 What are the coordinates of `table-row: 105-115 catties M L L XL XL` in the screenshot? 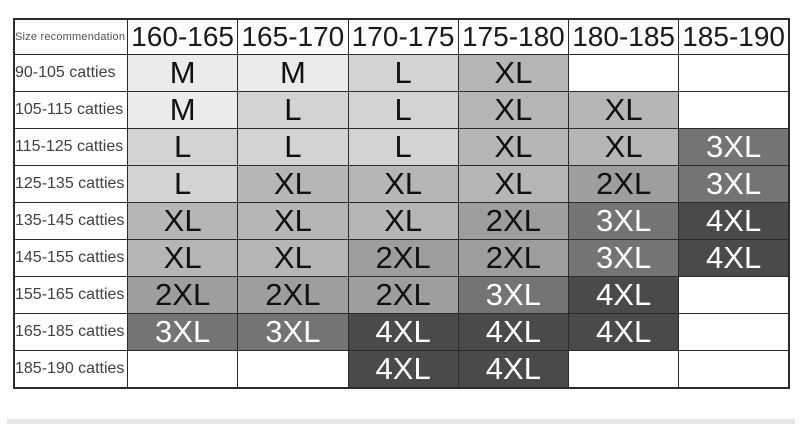 It's located at (401, 109).